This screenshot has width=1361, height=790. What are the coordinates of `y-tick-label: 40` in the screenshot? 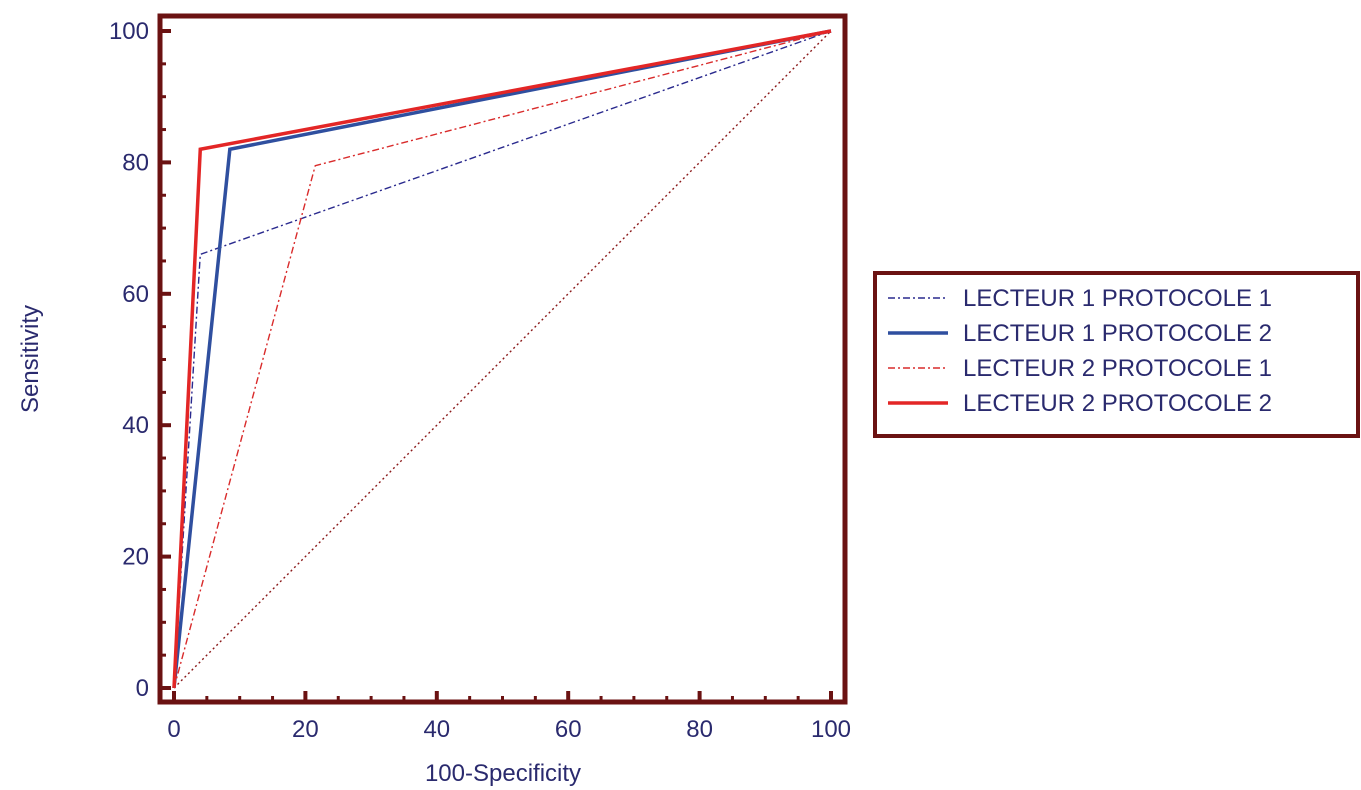 It's located at (135, 425).